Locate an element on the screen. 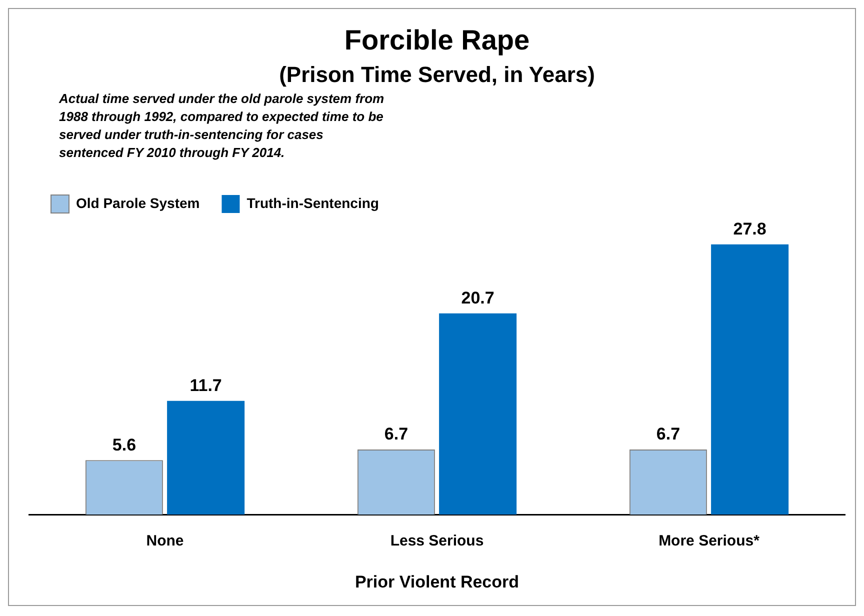 The image size is (864, 616). data-label: 5.6 is located at coordinates (124, 444).